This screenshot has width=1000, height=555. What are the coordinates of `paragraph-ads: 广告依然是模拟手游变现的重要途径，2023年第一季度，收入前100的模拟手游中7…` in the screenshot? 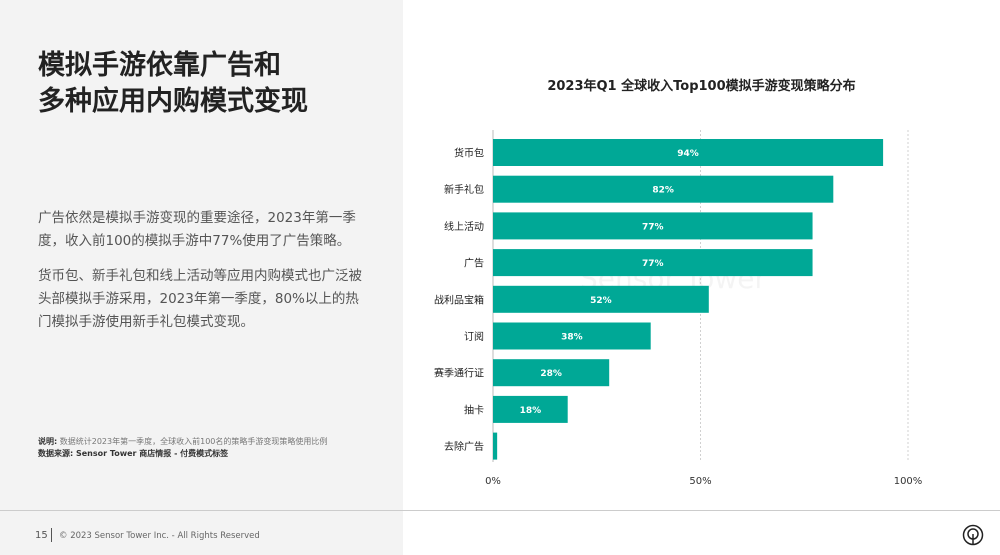 It's located at (197, 229).